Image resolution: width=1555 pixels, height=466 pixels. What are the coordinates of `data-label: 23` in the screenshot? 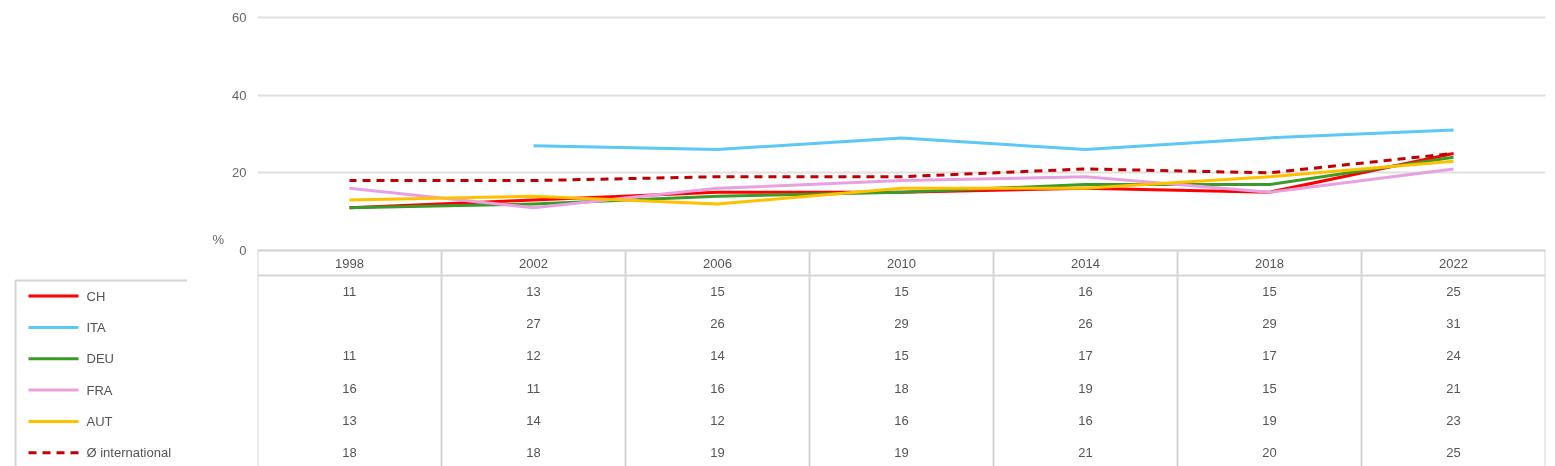 It's located at (1453, 420).